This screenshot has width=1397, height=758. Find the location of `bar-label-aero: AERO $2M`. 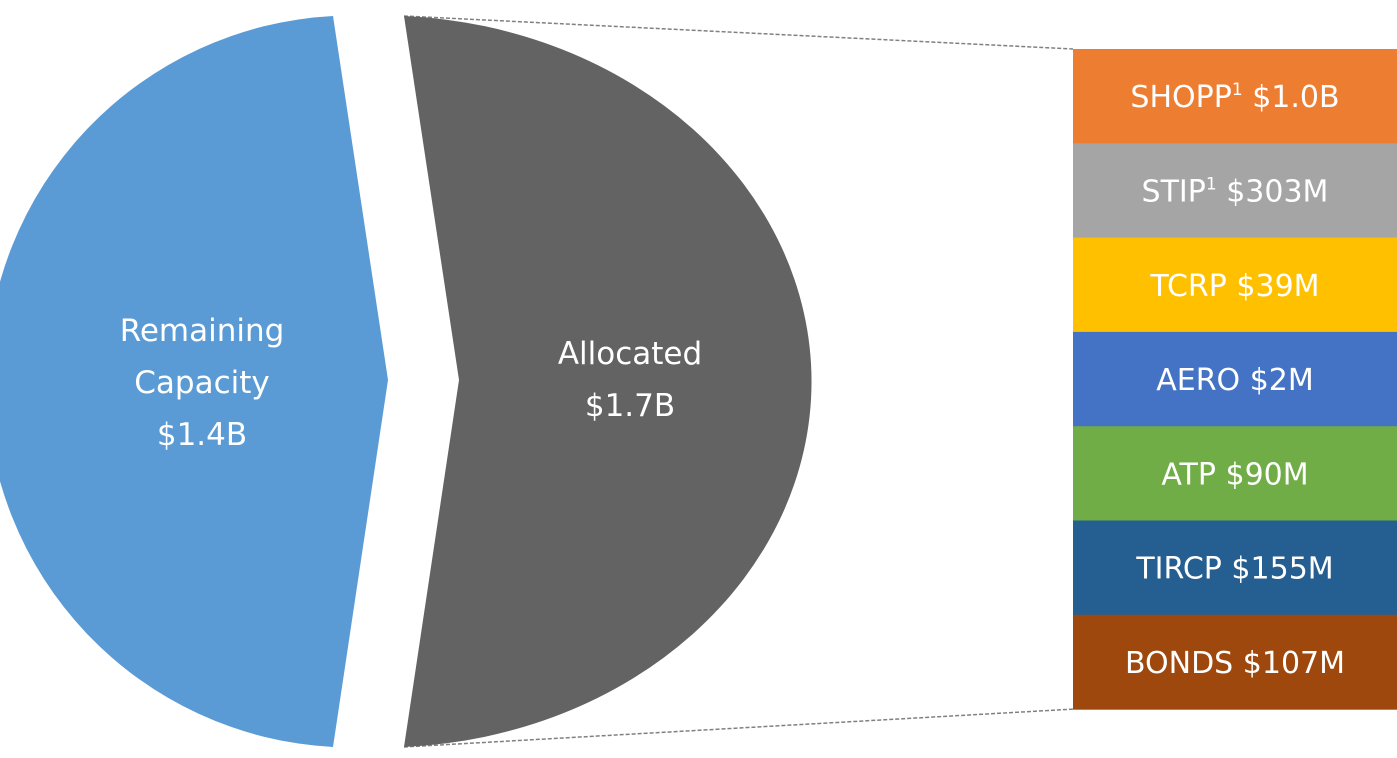

bar-label-aero: AERO $2M is located at coordinates (1235, 380).